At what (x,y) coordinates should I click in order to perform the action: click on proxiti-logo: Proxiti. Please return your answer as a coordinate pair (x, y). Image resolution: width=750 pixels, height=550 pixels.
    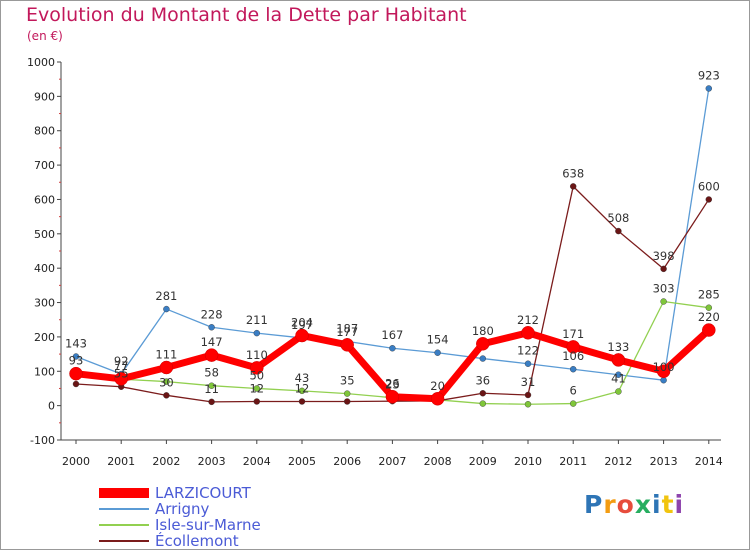
    Looking at the image, I should click on (634, 504).